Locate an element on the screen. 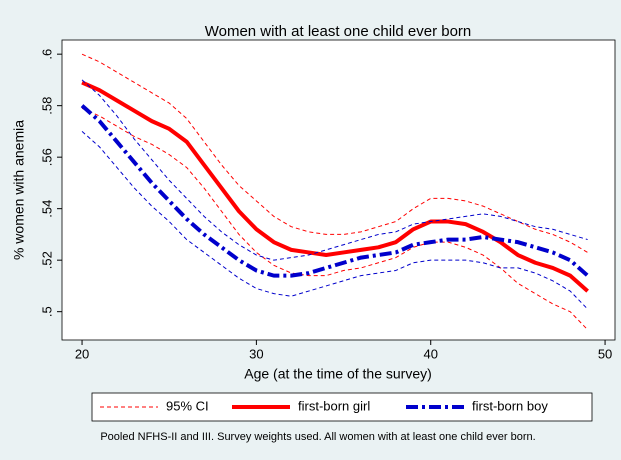  y-tick-label: .56 is located at coordinates (46, 157).